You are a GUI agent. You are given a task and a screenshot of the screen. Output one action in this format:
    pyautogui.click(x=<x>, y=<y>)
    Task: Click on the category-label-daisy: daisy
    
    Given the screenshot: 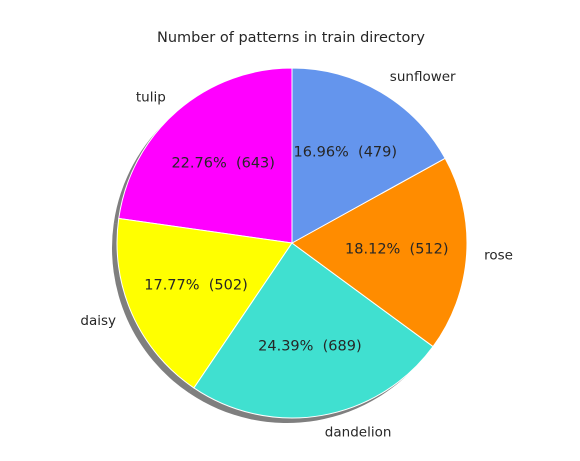 What is the action you would take?
    pyautogui.click(x=98, y=321)
    